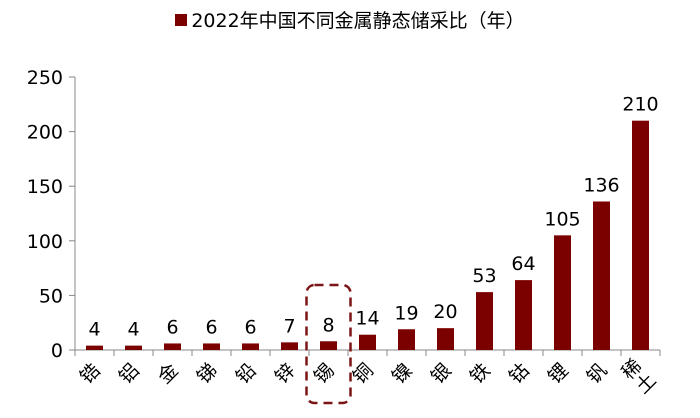  What do you see at coordinates (358, 21) in the screenshot?
I see `legend-label: 2022年中国不同金属静态储采比（年）` at bounding box center [358, 21].